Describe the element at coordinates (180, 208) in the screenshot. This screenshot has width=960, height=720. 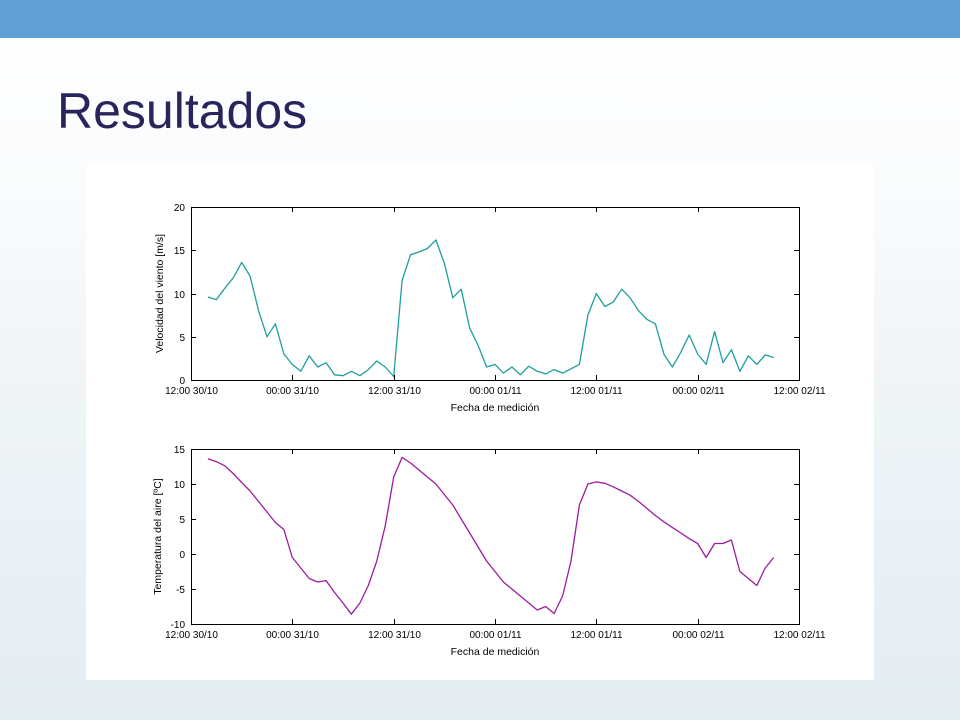
I see `y-tick-label: 20` at that location.